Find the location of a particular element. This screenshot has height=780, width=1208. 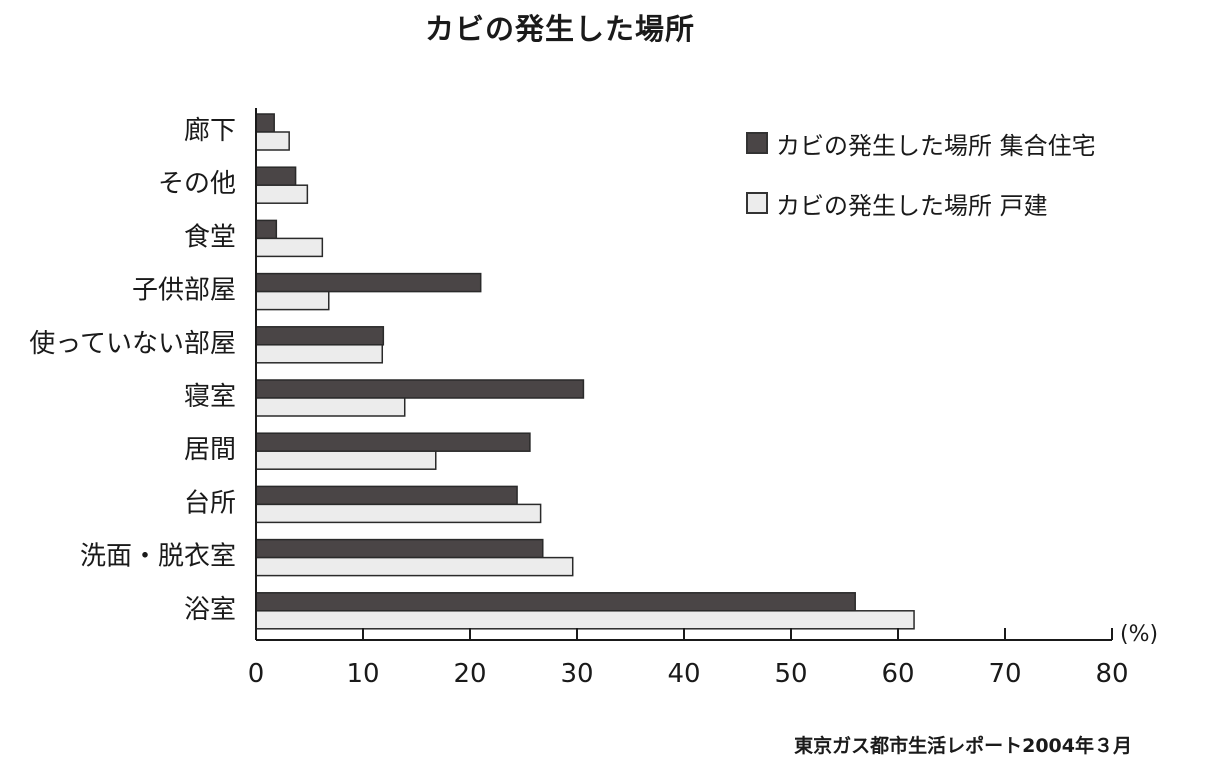

x-tick-label-4: 40 is located at coordinates (683, 674).